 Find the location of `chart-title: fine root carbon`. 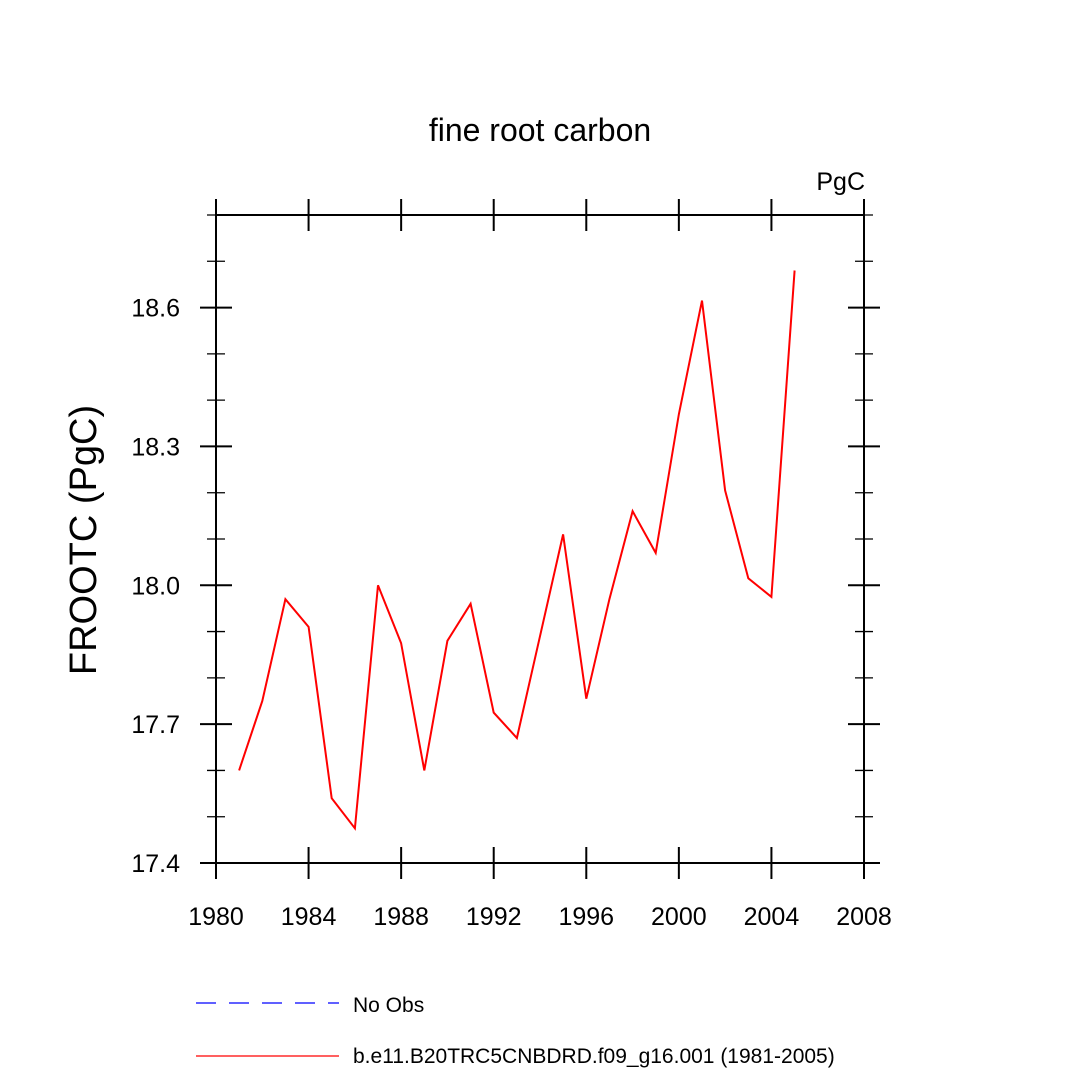

chart-title: fine root carbon is located at coordinates (540, 130).